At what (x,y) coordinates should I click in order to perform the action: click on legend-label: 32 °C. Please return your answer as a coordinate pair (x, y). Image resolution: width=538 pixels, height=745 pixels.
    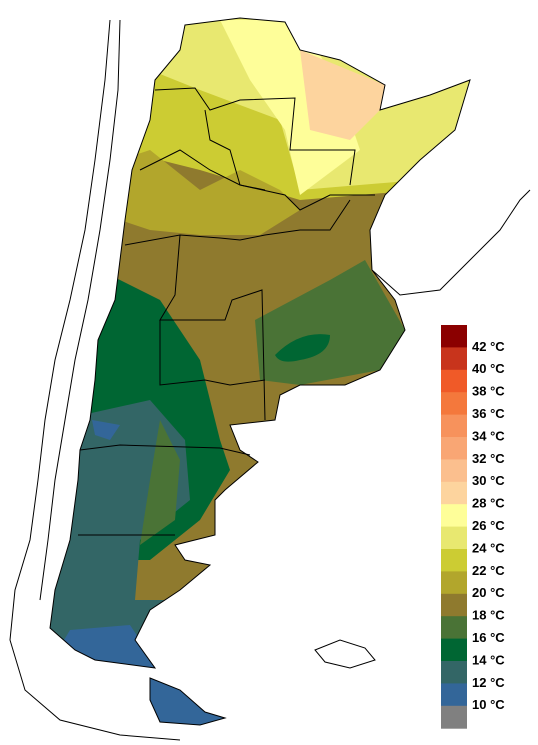
    Looking at the image, I should click on (488, 458).